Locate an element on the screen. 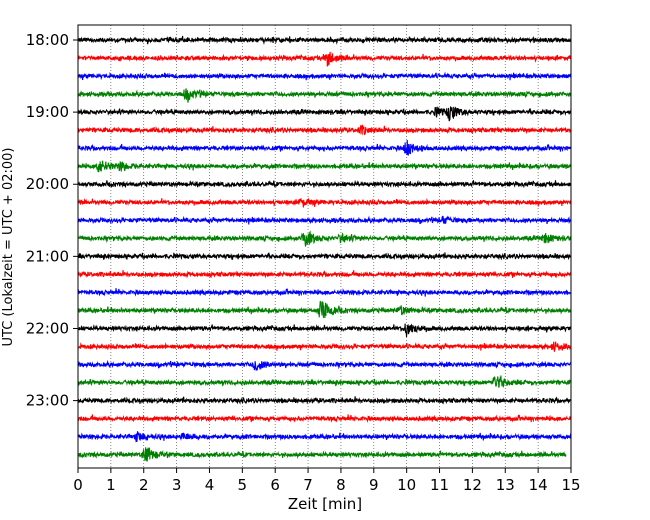 Image resolution: width=650 pixels, height=520 pixels. y-tick-label: 19:00 is located at coordinates (47, 112).